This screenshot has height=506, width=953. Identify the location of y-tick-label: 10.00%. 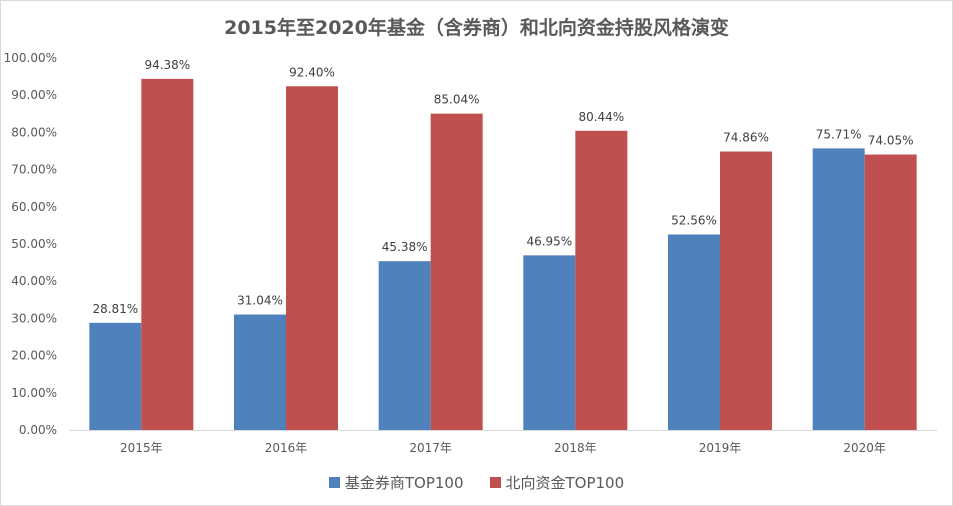
(34, 393).